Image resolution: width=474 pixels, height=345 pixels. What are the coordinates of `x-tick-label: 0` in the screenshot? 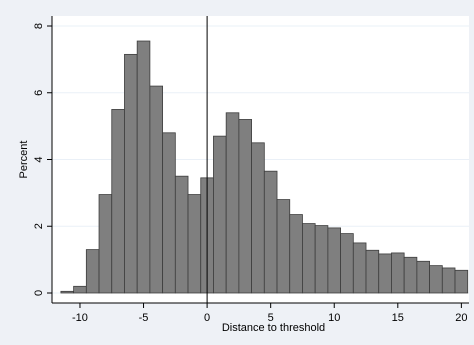 It's located at (207, 318).